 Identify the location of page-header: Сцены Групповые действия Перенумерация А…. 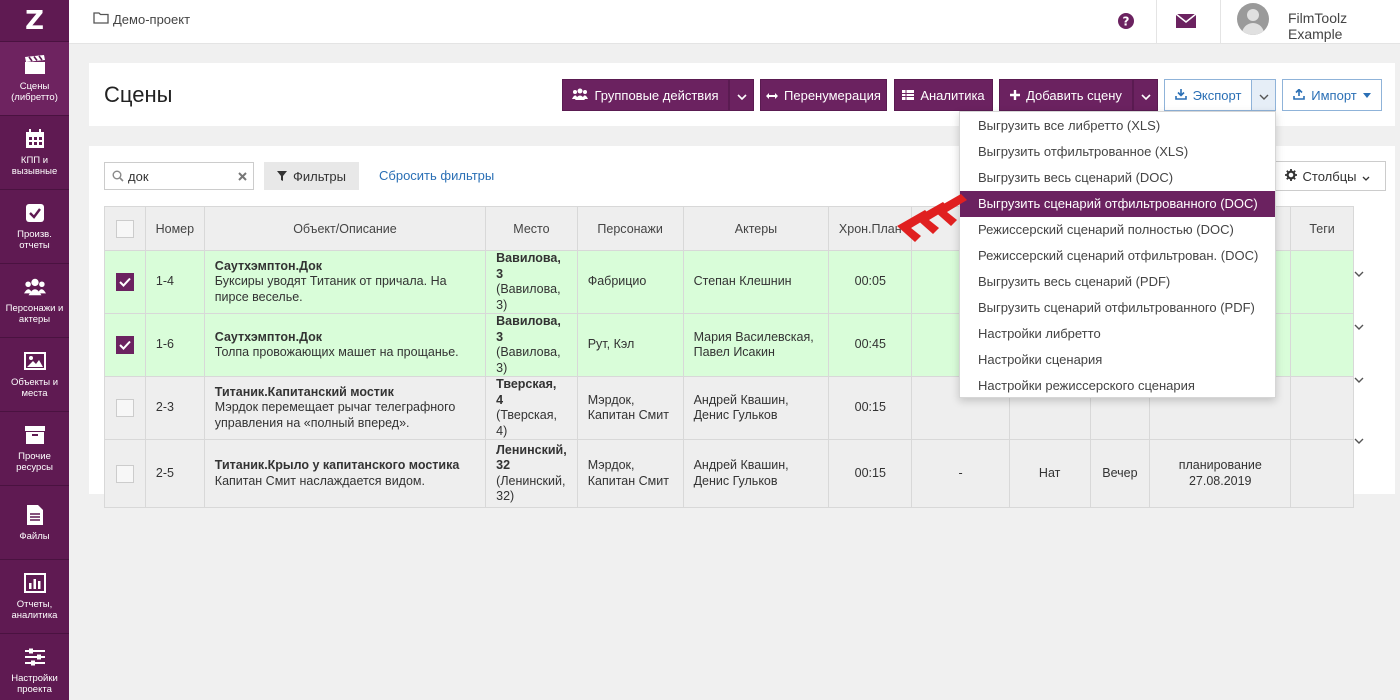
(742, 94).